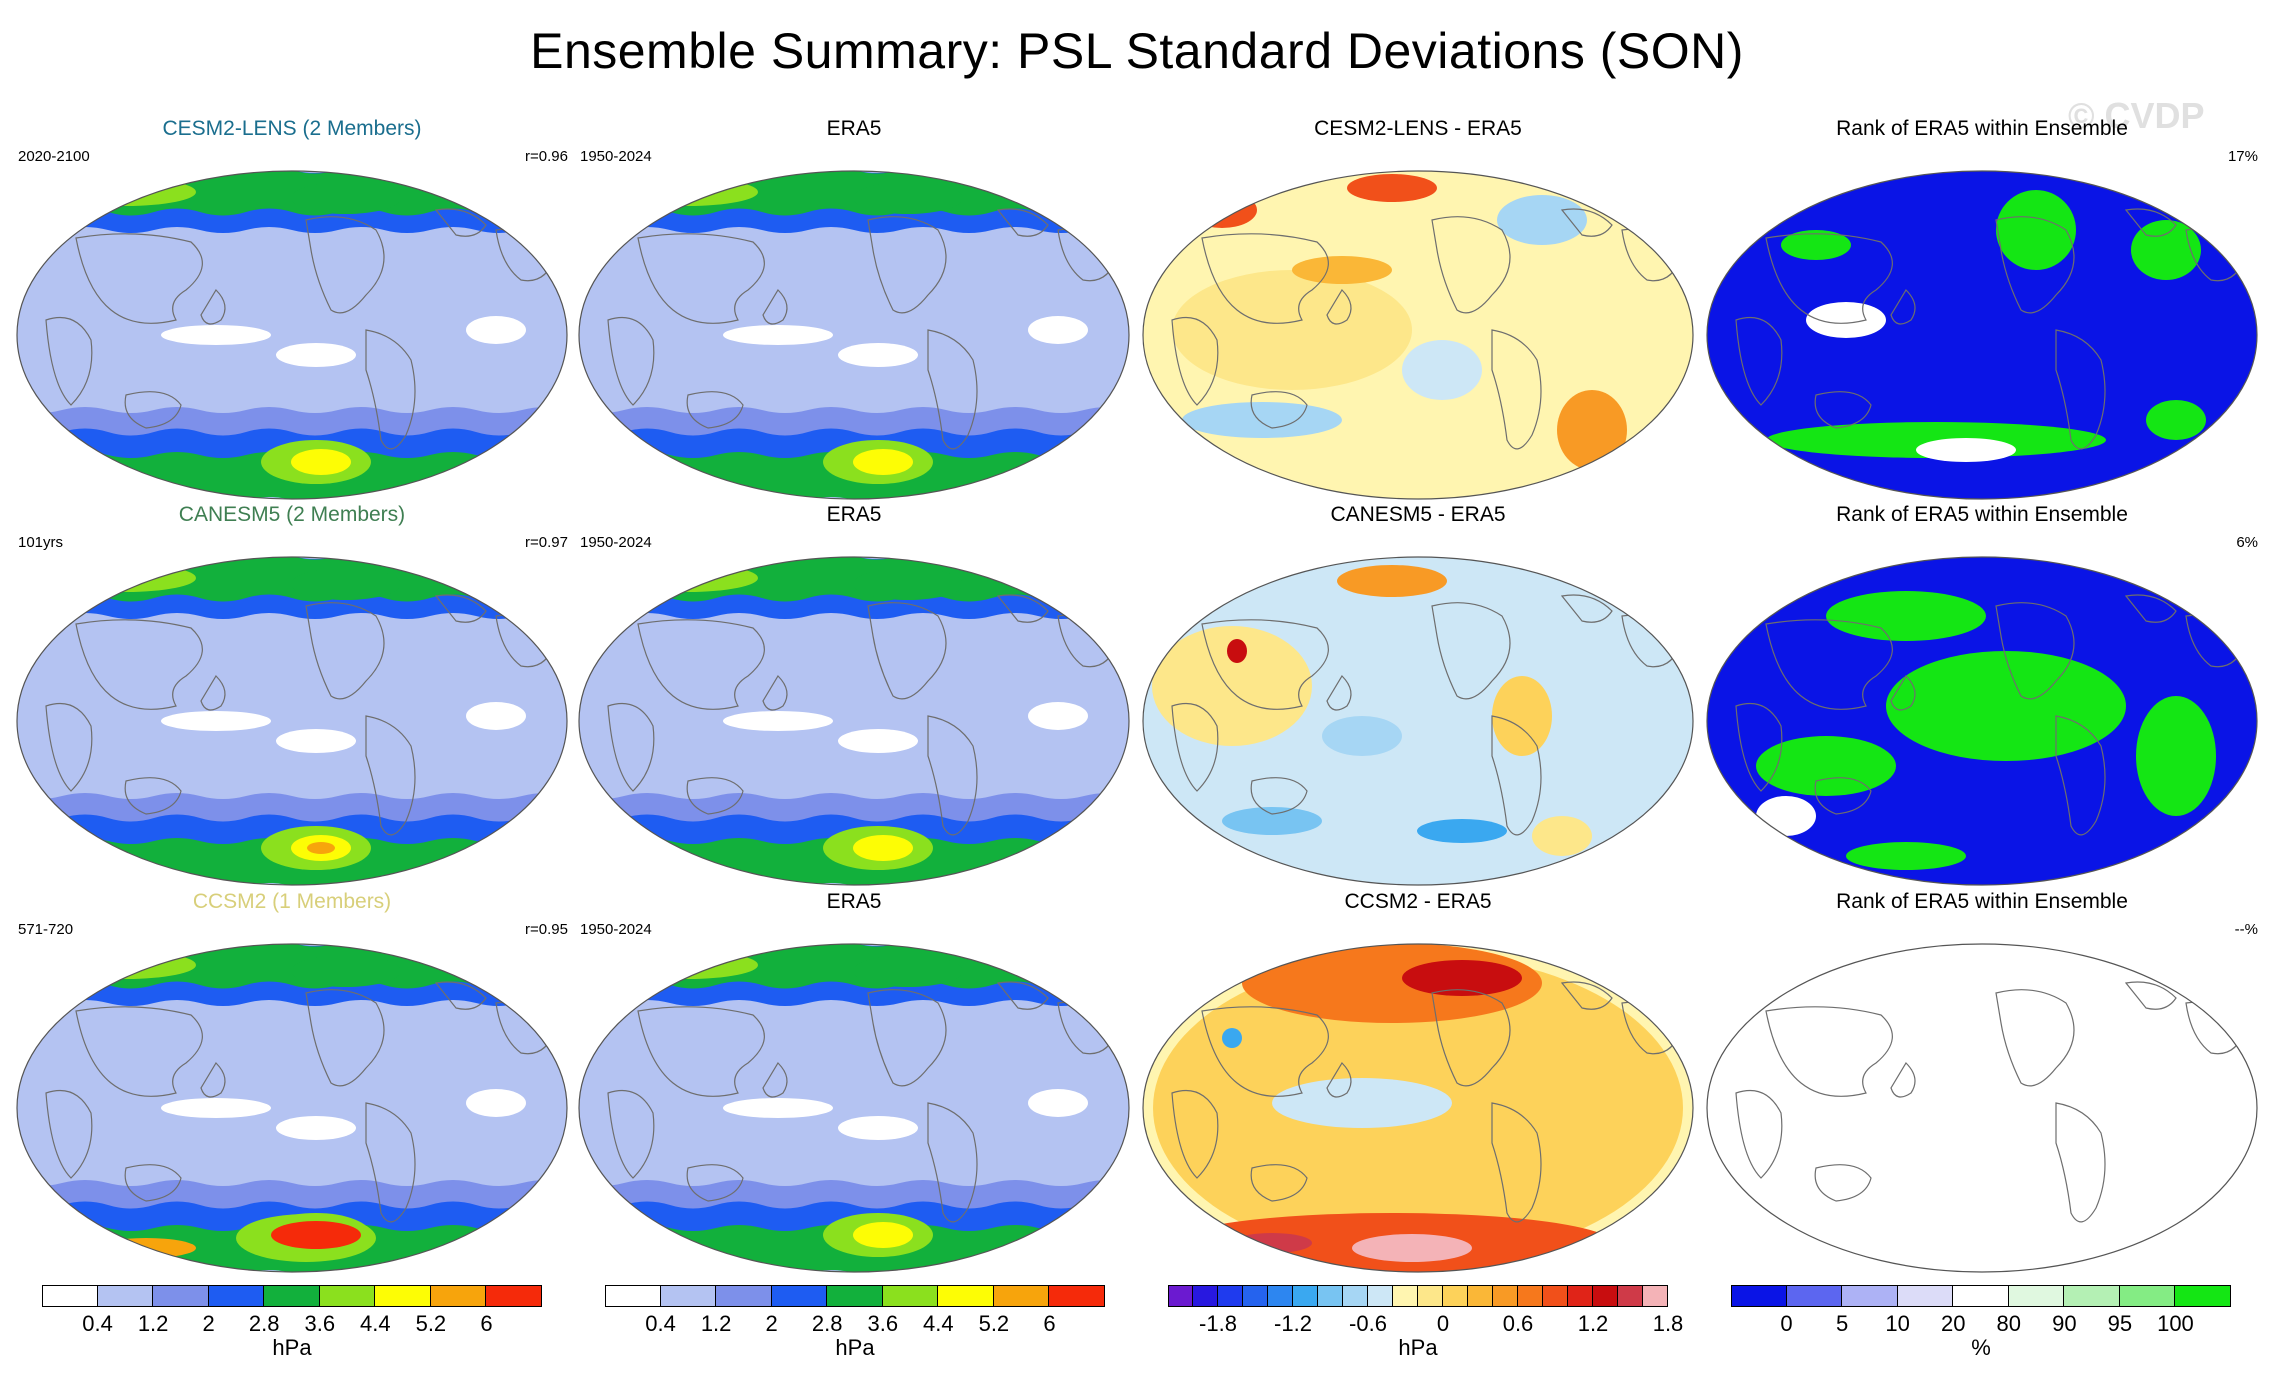  I want to click on diff-pos-north-core, so click(1462, 978).